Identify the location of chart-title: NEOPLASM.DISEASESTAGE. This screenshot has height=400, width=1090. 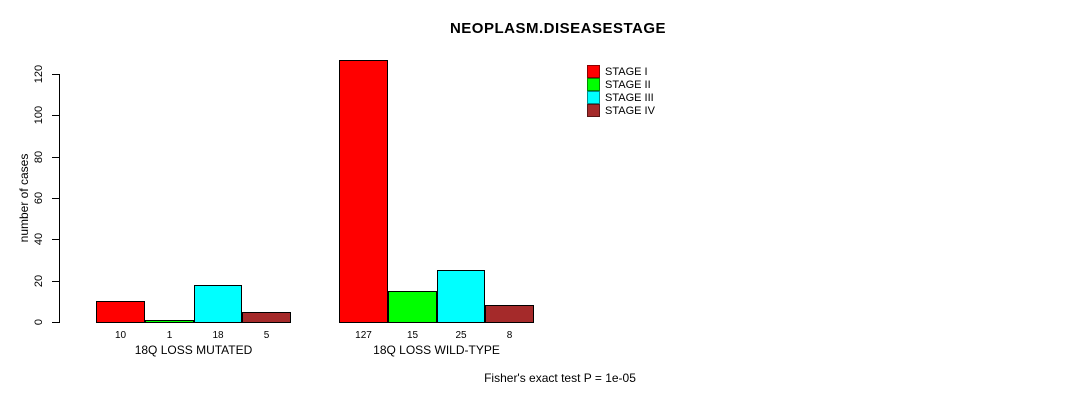
(558, 28).